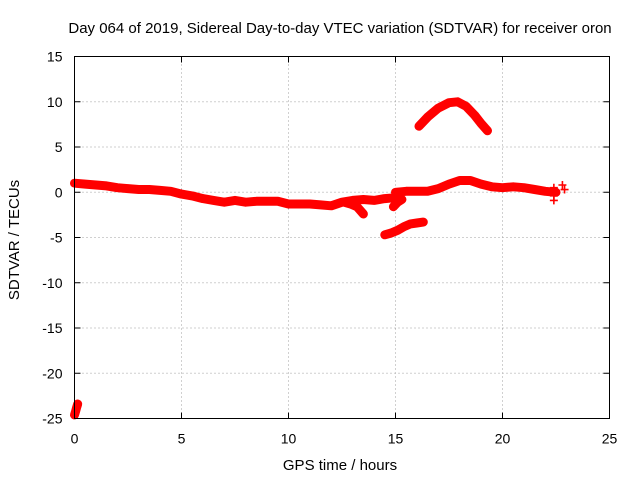 The width and height of the screenshot is (640, 480). Describe the element at coordinates (59, 192) in the screenshot. I see `y-tick-label: 0` at that location.